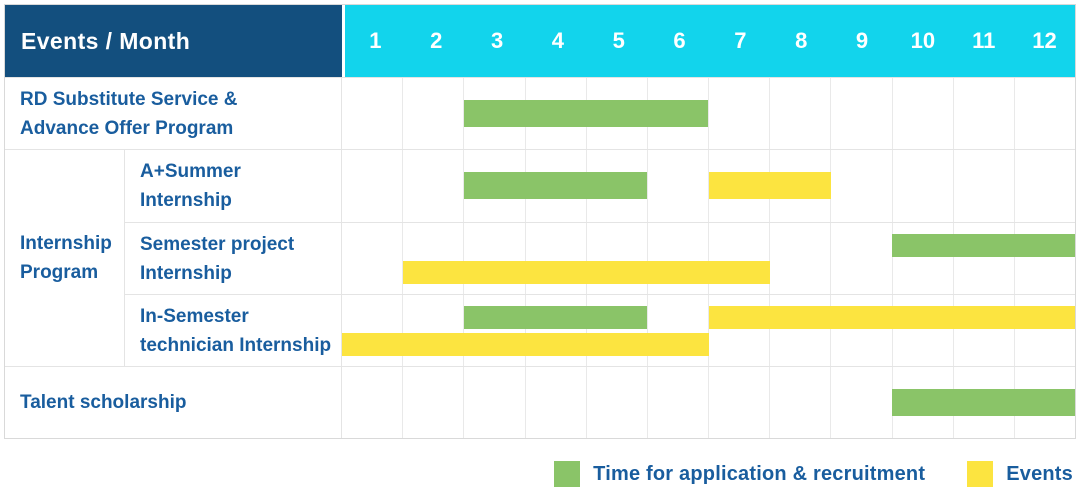  Describe the element at coordinates (1044, 40) in the screenshot. I see `month-header-12: 12` at that location.